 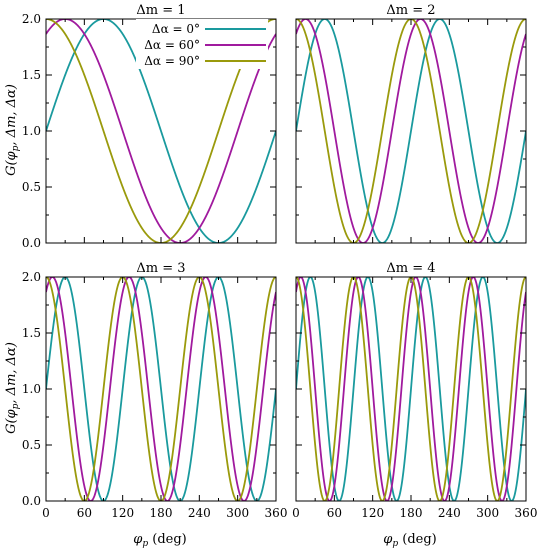 I want to click on panel-title: Δm = 2, so click(x=410, y=10).